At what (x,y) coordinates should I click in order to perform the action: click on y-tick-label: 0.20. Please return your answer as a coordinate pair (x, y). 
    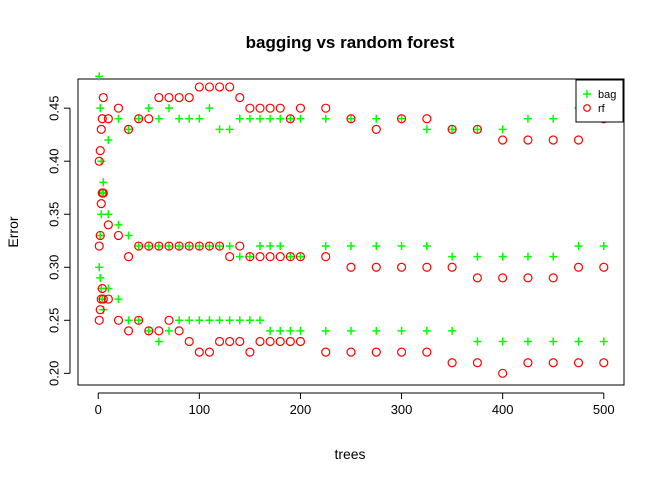
    Looking at the image, I should click on (54, 373).